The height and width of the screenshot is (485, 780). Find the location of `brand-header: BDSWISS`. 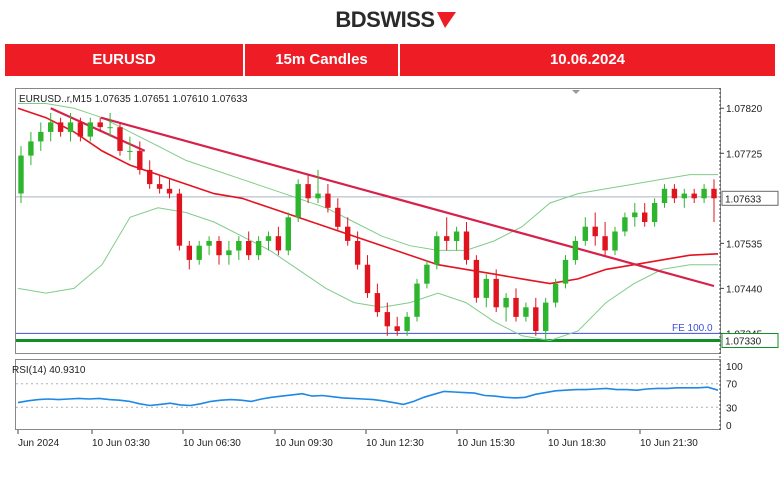

brand-header: BDSWISS is located at coordinates (395, 19).